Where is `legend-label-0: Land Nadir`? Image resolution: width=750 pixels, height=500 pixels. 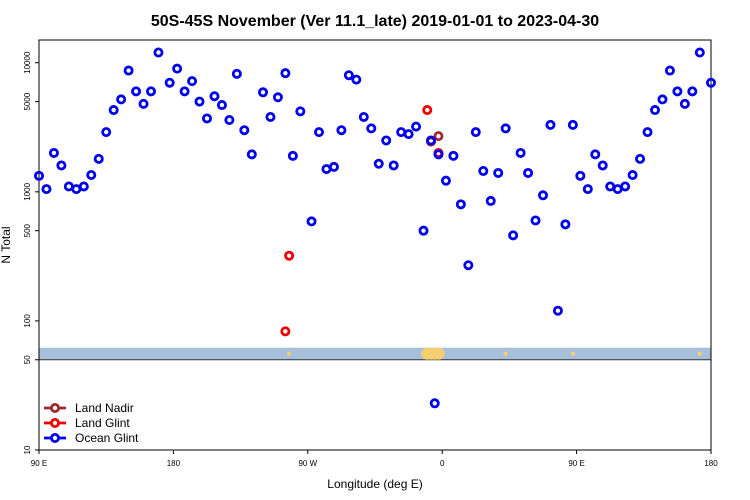 legend-label-0: Land Nadir is located at coordinates (104, 408).